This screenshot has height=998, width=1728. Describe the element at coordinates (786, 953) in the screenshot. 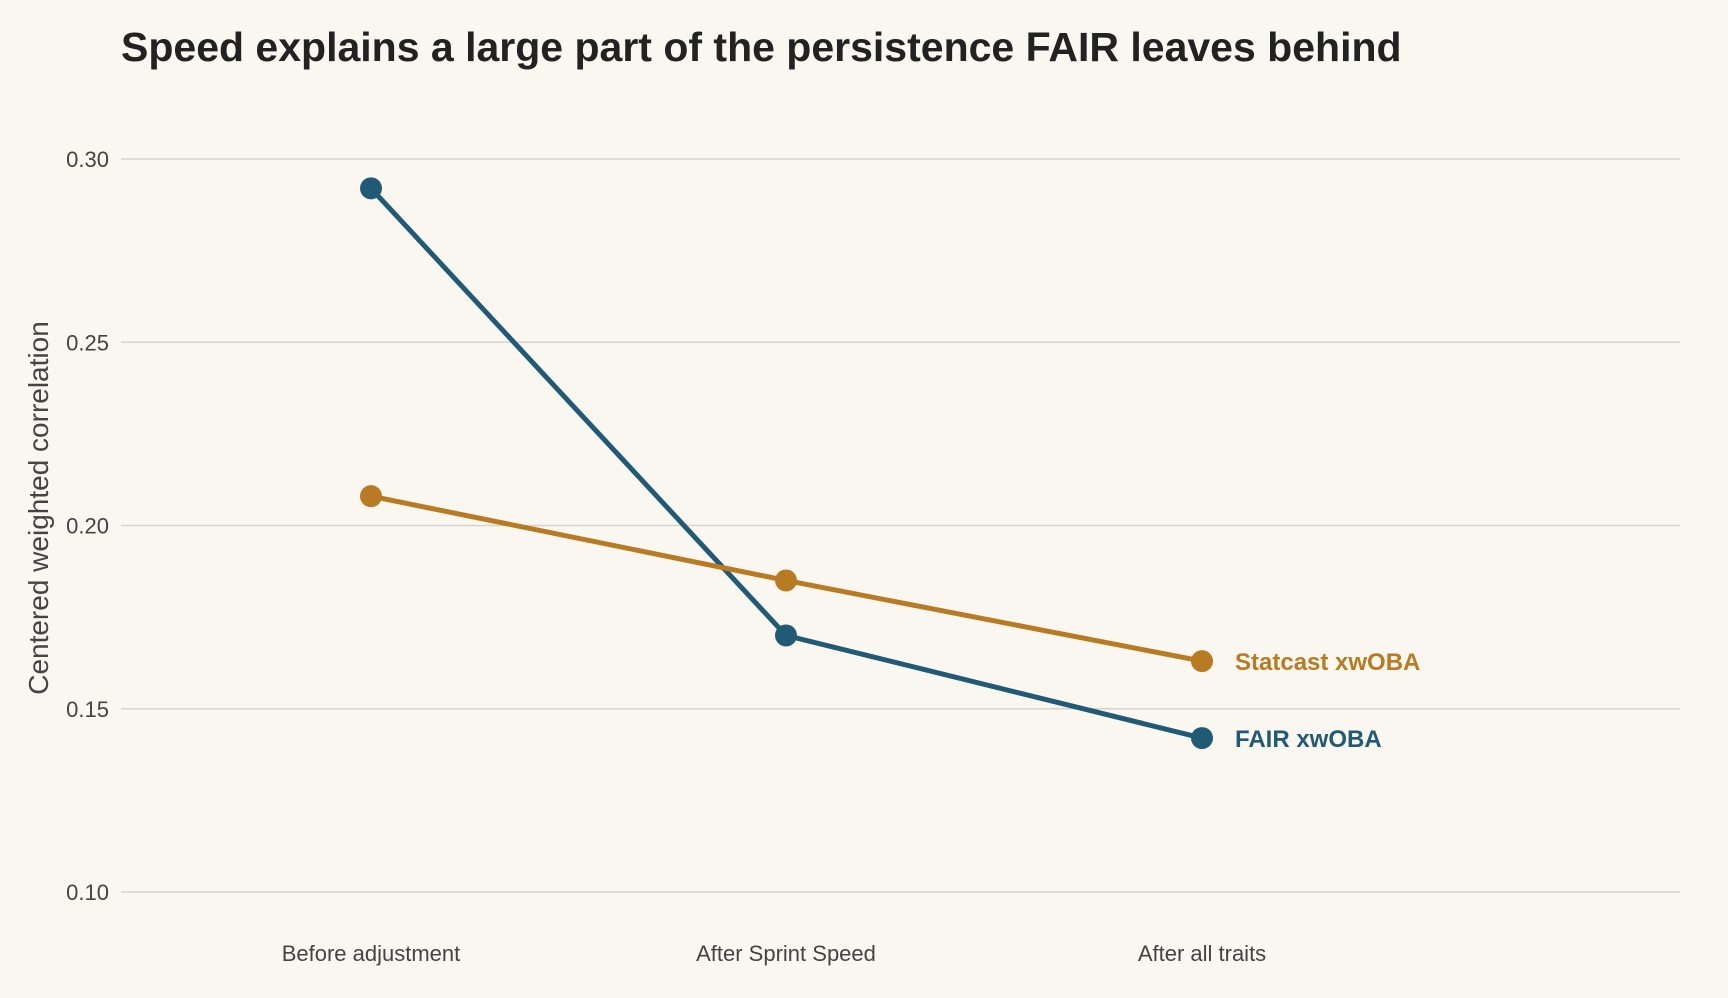

I see `x-tick-label: After Sprint Speed` at that location.